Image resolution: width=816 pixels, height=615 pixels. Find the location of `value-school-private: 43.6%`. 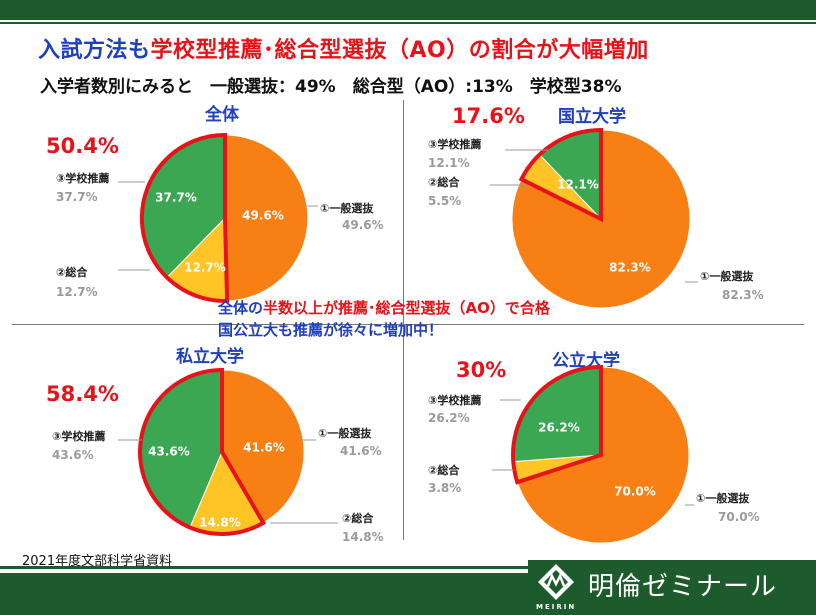

value-school-private: 43.6% is located at coordinates (73, 455).